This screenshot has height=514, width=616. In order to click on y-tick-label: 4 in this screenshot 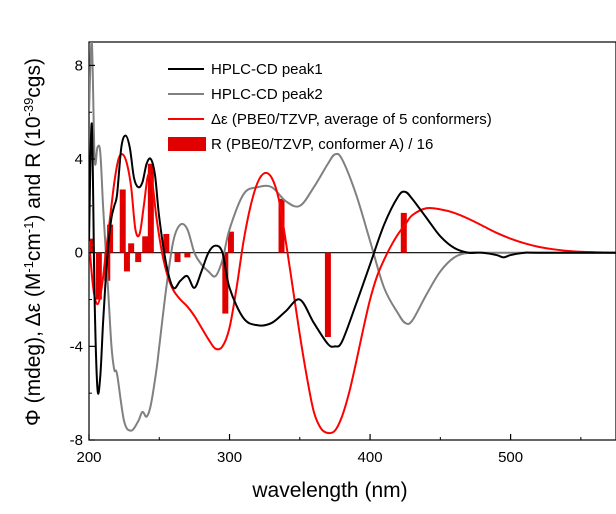, I will do `click(79, 159)`.